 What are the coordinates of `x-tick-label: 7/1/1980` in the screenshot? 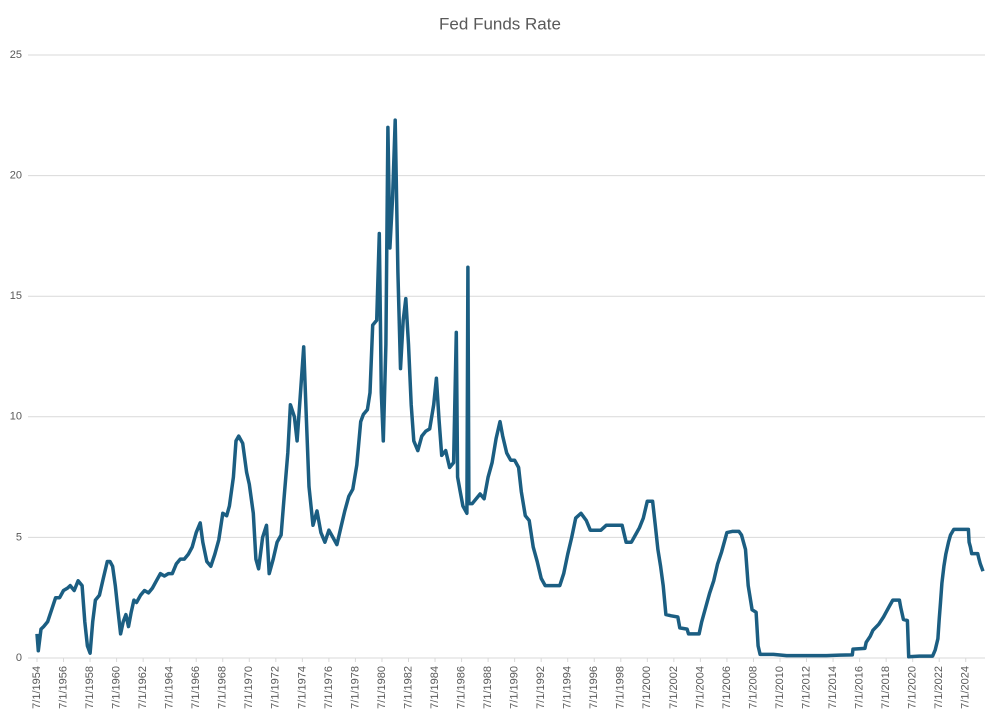 It's located at (382, 687).